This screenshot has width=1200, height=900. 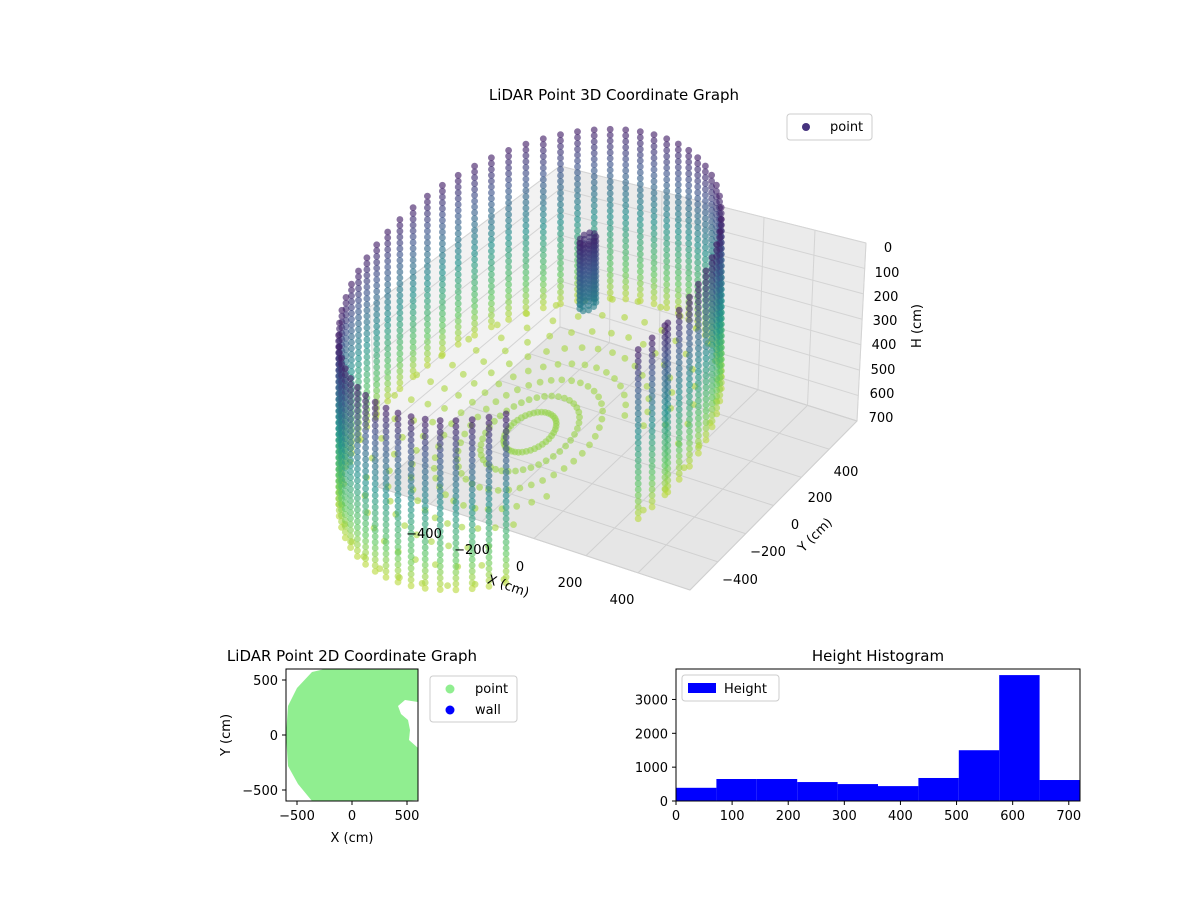 I want to click on grid-line, so click(x=761, y=303).